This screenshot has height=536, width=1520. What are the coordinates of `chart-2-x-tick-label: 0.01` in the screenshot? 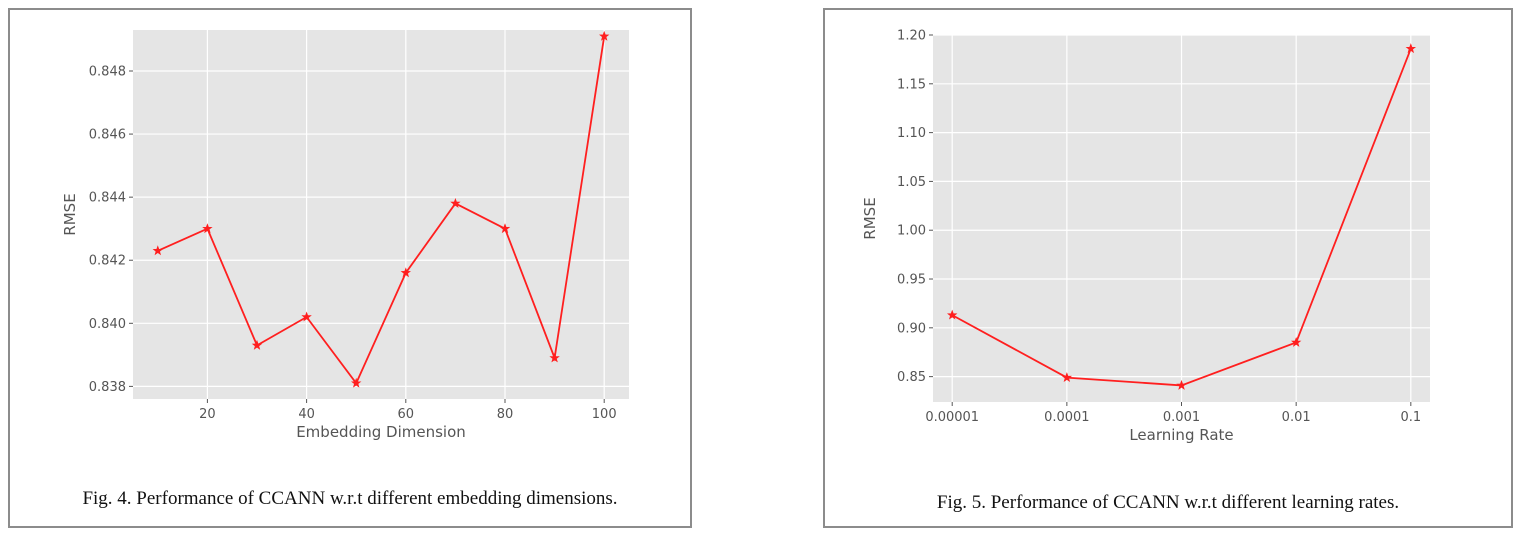 It's located at (1296, 417).